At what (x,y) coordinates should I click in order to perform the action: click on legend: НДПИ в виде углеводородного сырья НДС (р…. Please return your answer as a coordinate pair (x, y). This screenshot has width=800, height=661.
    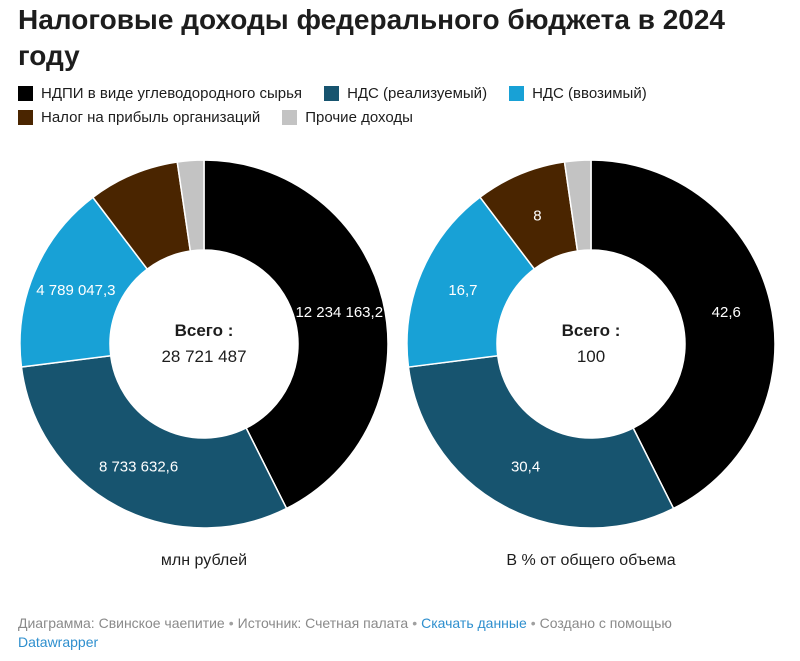
    Looking at the image, I should click on (403, 105).